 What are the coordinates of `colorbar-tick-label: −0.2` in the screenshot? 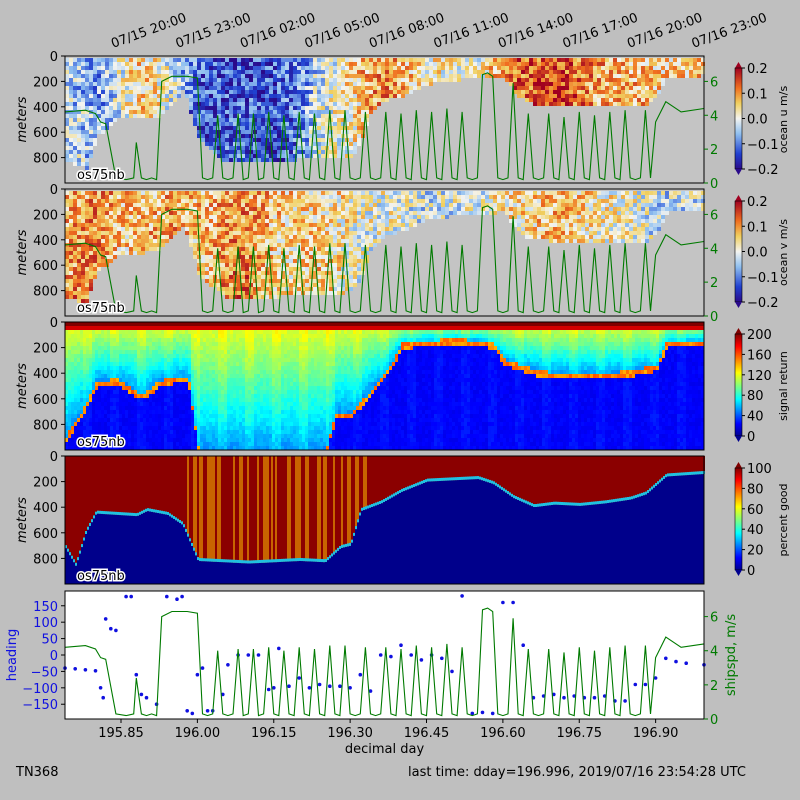 It's located at (763, 303).